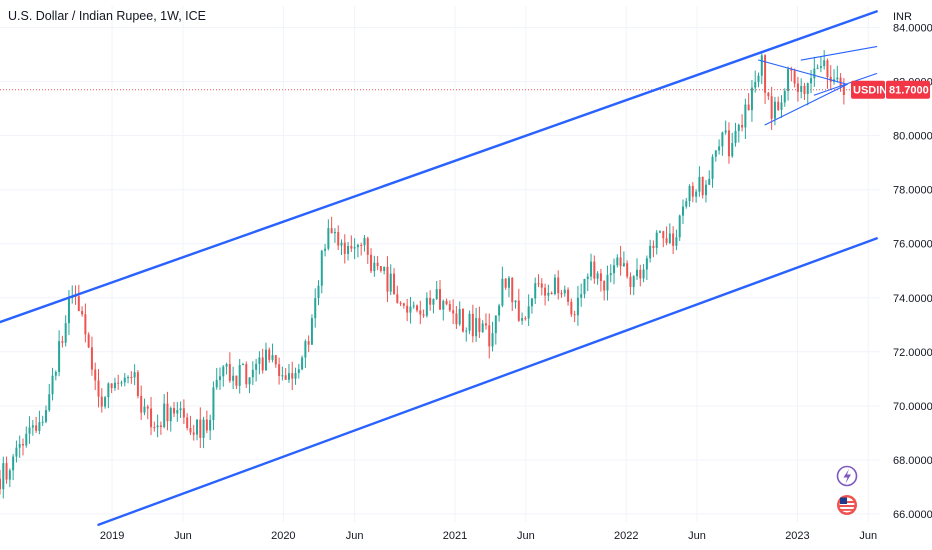  Describe the element at coordinates (874, 91) in the screenshot. I see `symbol-tag-label: USDINR` at that location.